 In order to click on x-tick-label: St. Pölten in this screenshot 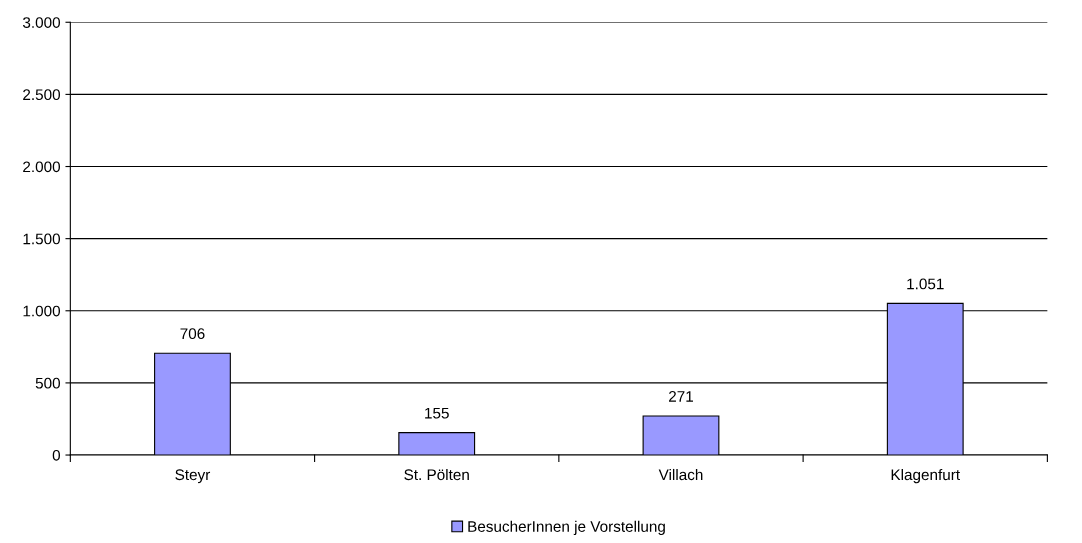, I will do `click(436, 474)`.